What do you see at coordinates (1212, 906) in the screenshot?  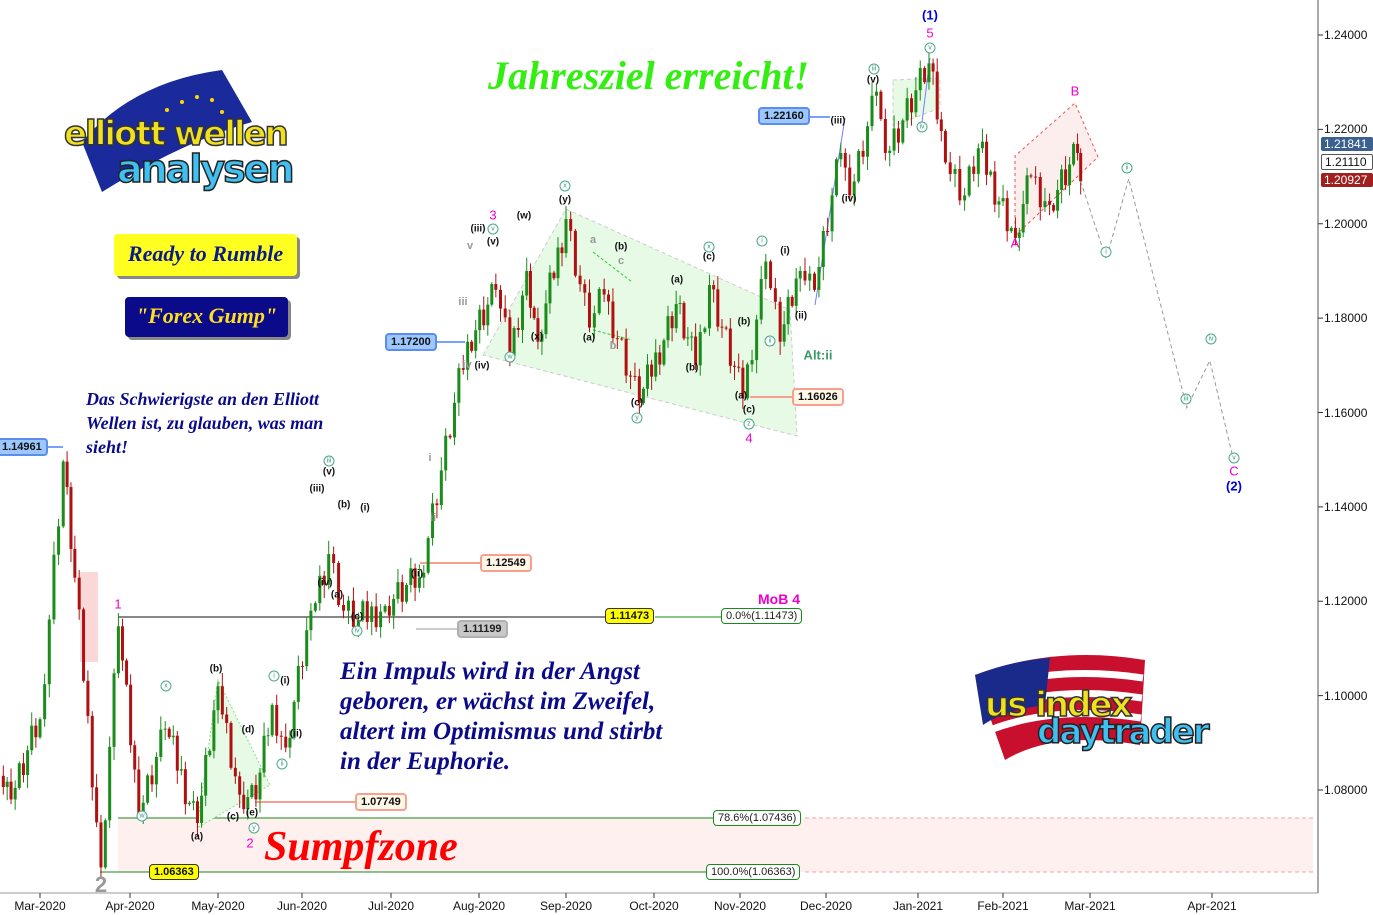 I see `x-tick-label: Apr-2021` at bounding box center [1212, 906].